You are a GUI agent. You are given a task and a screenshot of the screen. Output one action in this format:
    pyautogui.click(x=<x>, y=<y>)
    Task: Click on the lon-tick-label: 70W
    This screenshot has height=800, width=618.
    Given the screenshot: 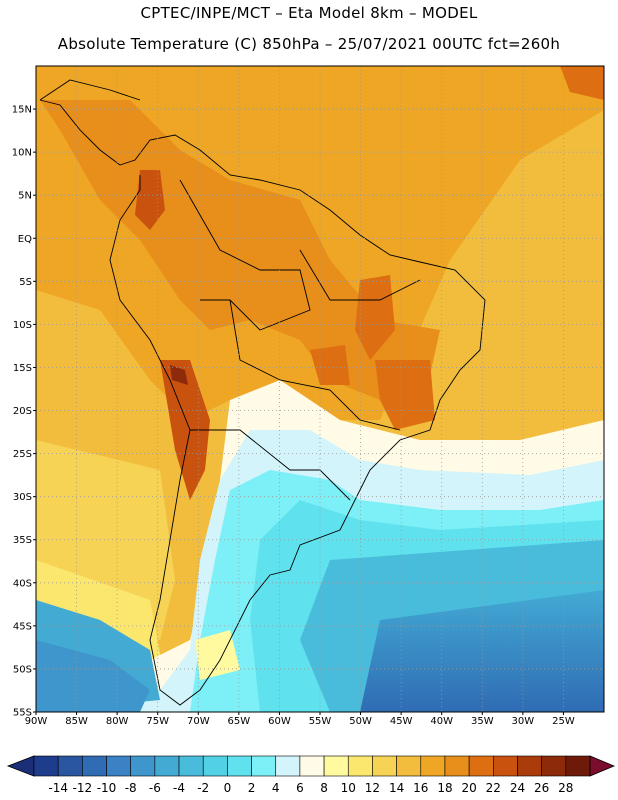 What is the action you would take?
    pyautogui.click(x=198, y=721)
    